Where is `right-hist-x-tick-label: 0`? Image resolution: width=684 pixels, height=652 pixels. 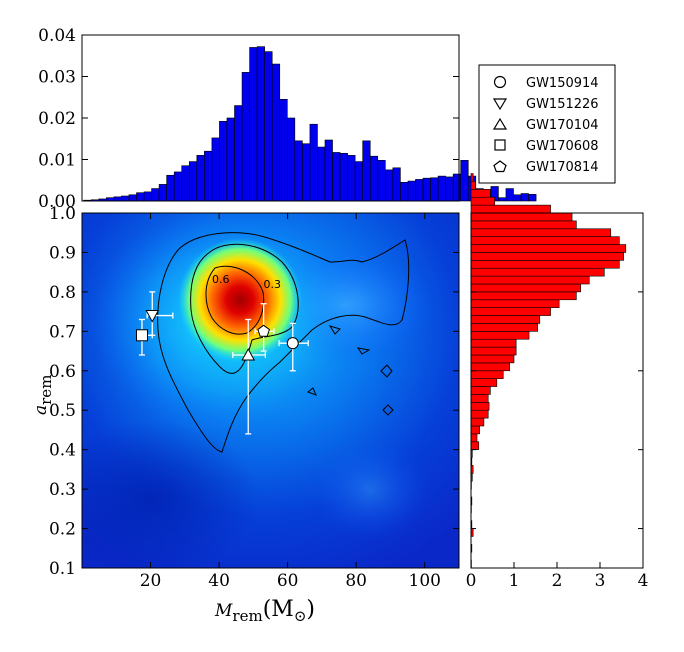 right-hist-x-tick-label: 0 is located at coordinates (471, 581).